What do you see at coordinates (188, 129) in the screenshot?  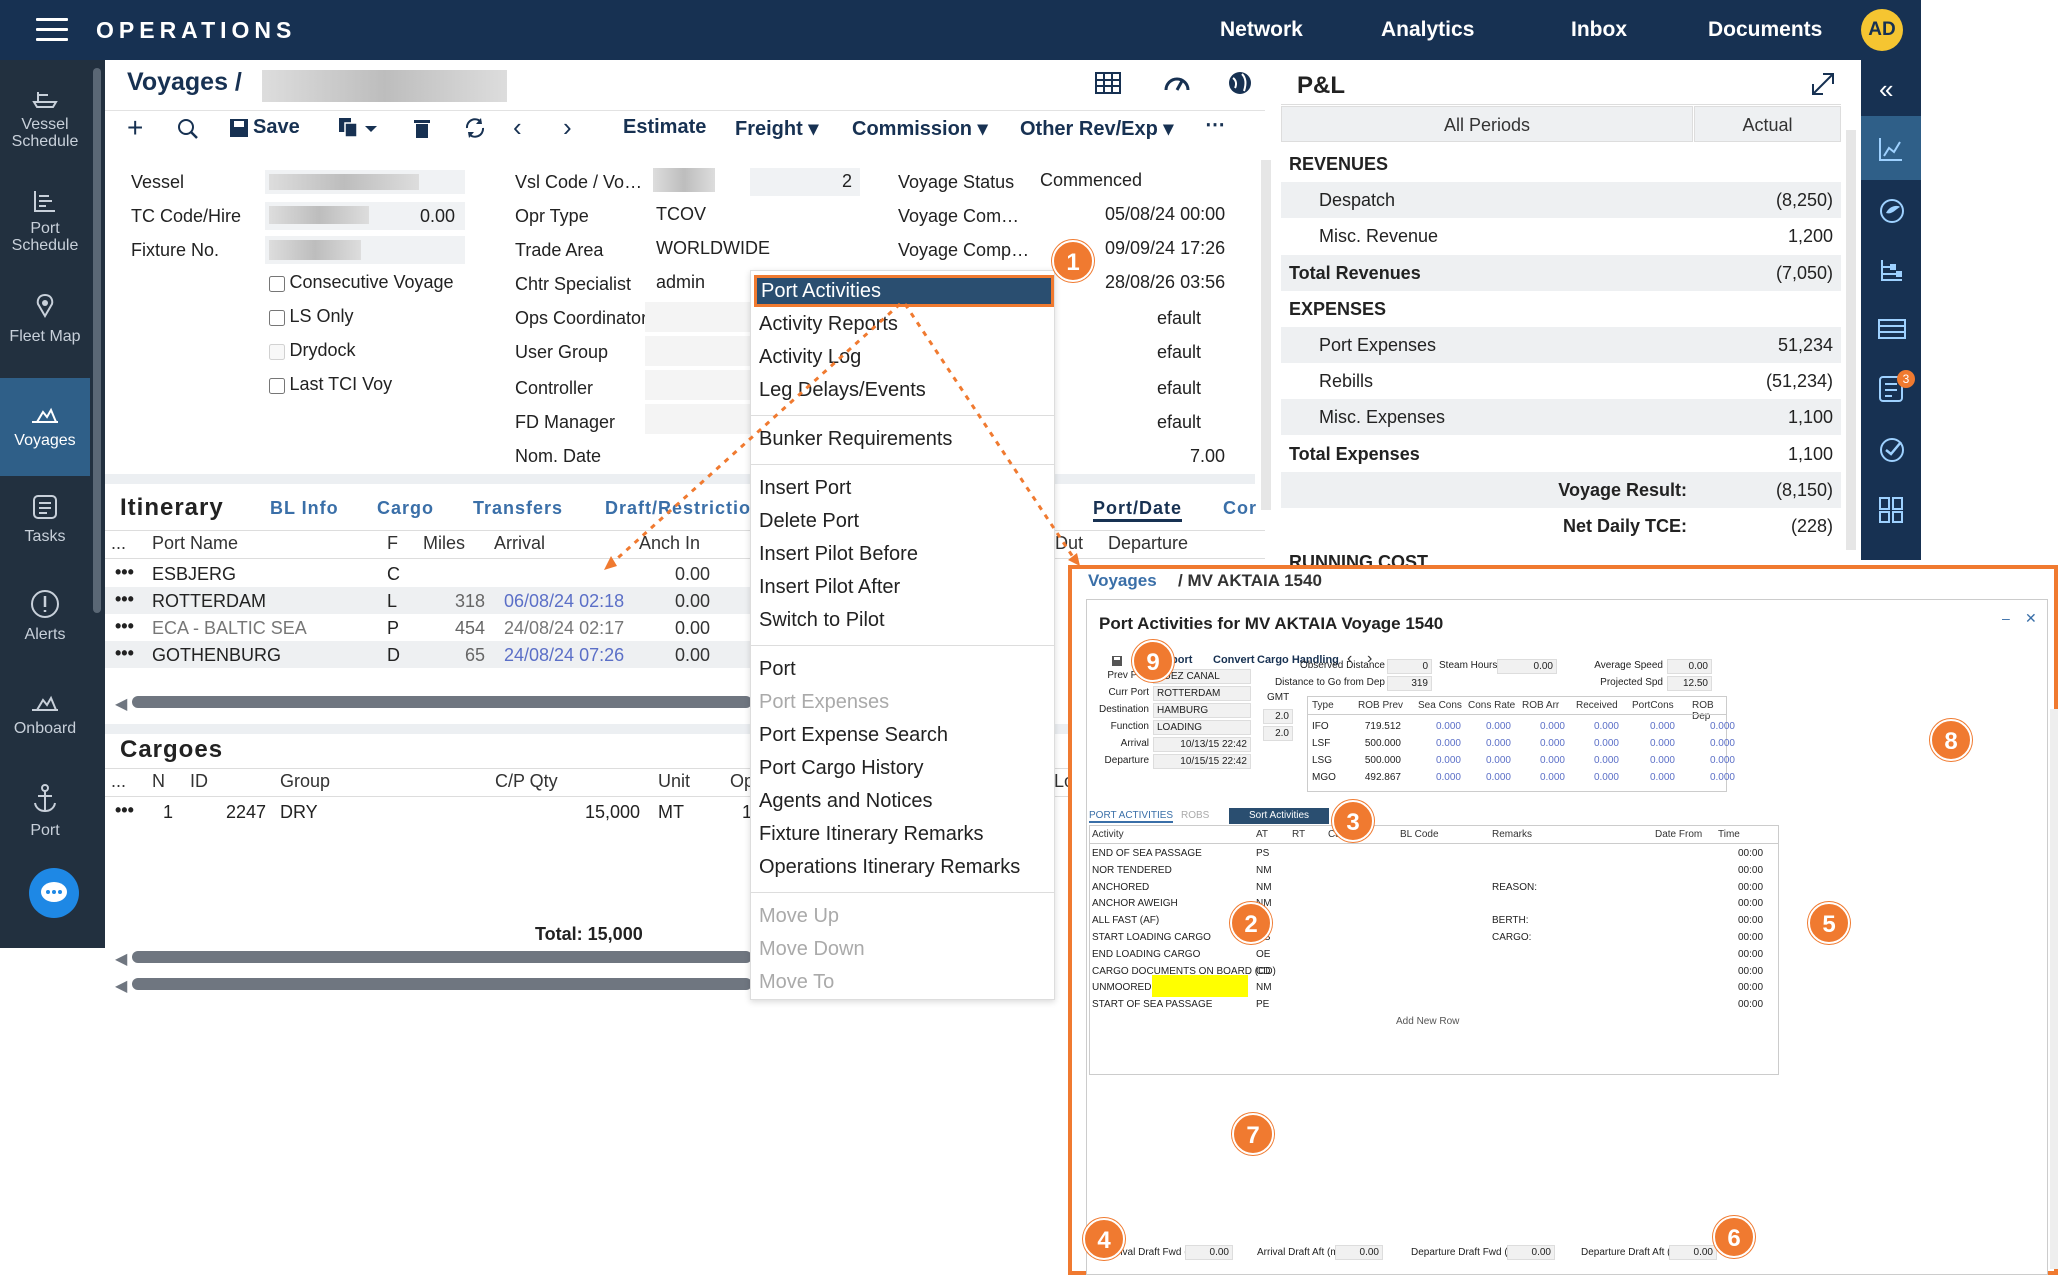 I see `search-icon` at bounding box center [188, 129].